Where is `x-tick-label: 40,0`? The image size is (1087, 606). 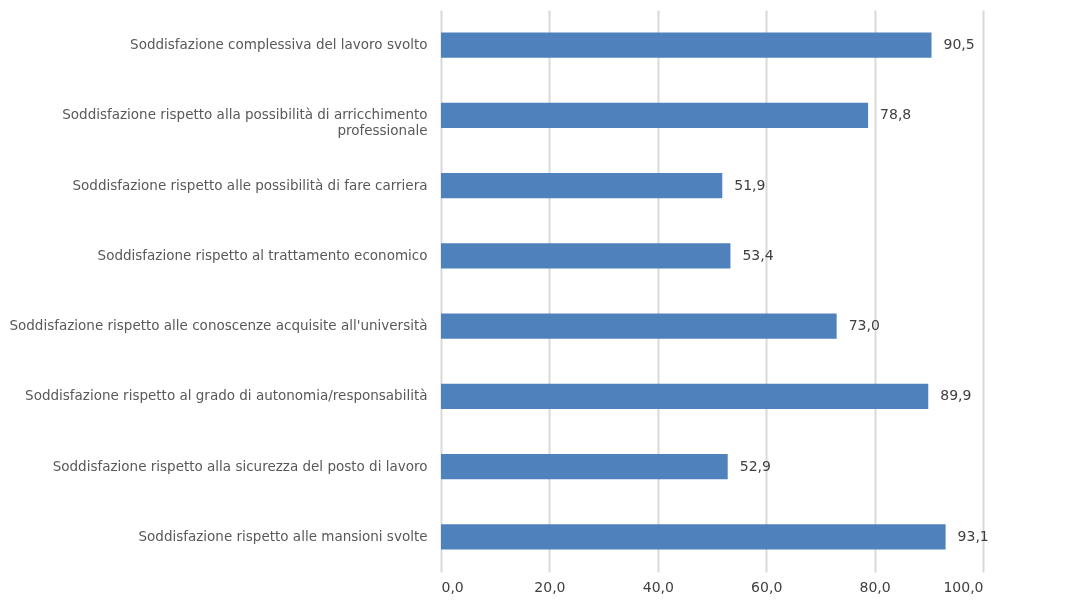 x-tick-label: 40,0 is located at coordinates (658, 586).